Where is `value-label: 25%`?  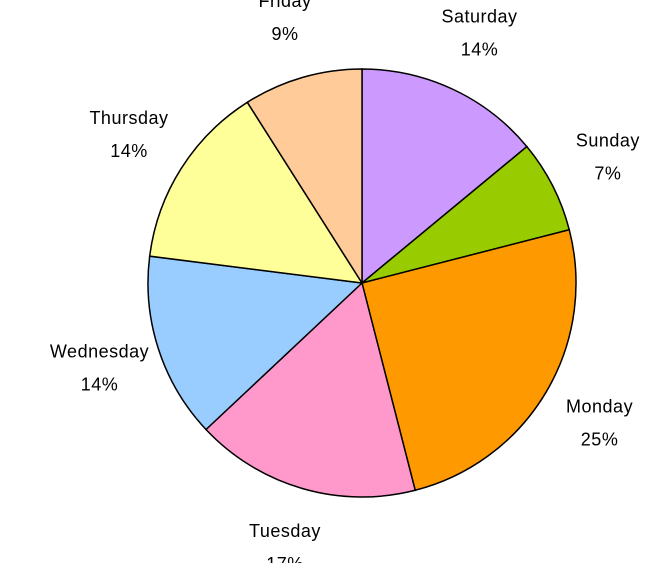 value-label: 25% is located at coordinates (600, 439).